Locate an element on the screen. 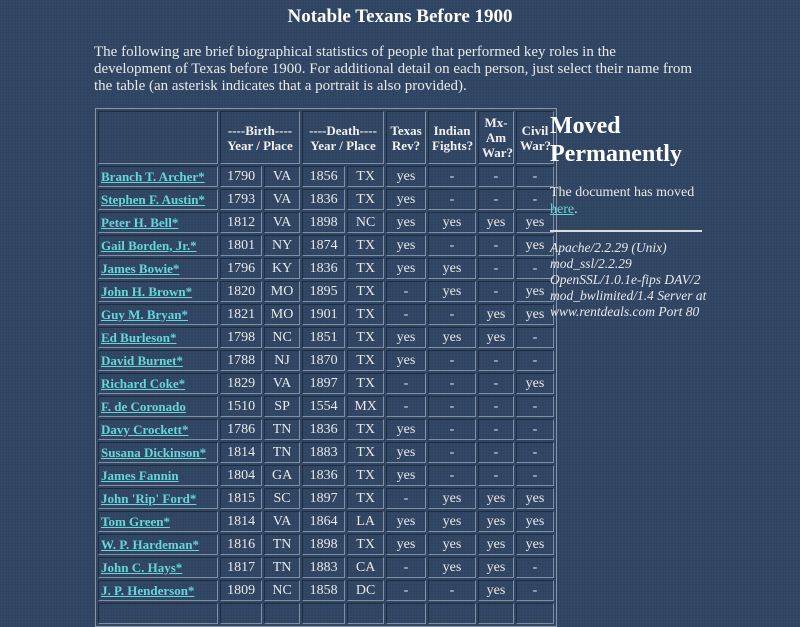 Image resolution: width=800 pixels, height=627 pixels. cell-death-year: 1901 is located at coordinates (324, 314).